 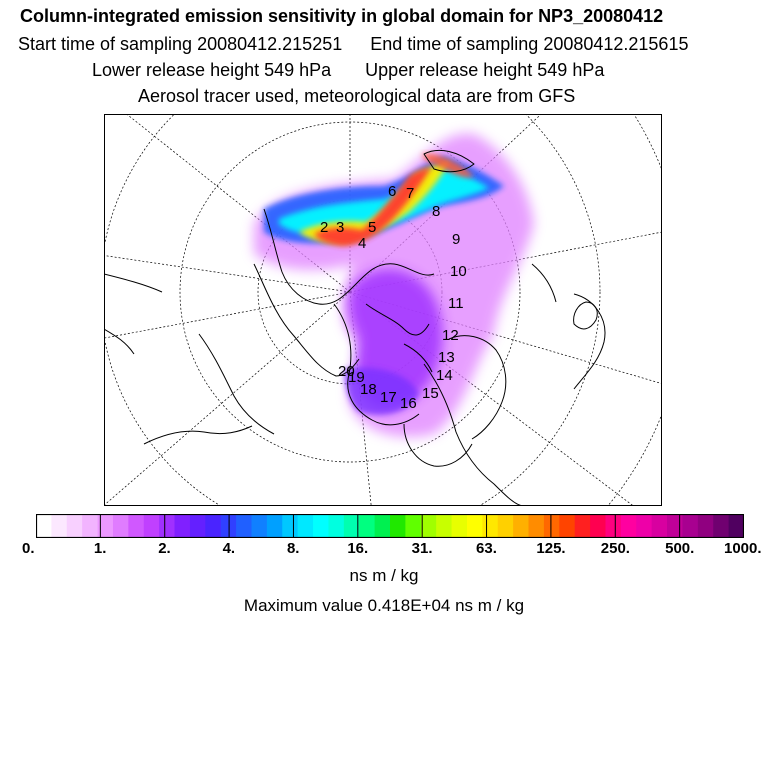 I want to click on colorbar, so click(x=390, y=526).